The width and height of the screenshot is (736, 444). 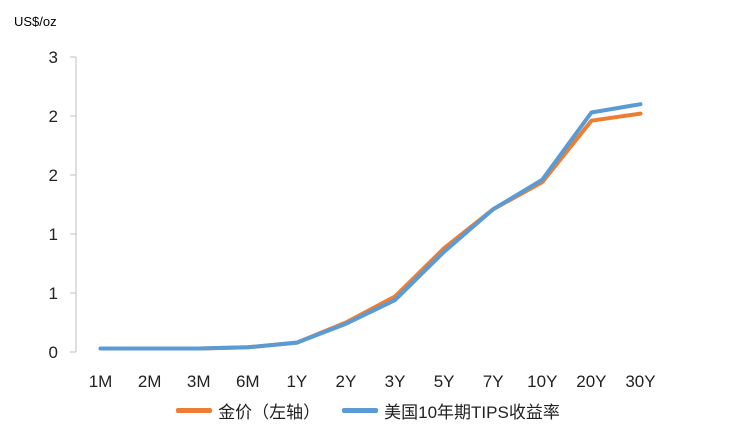 I want to click on x-tick-label: 1M, so click(x=101, y=381).